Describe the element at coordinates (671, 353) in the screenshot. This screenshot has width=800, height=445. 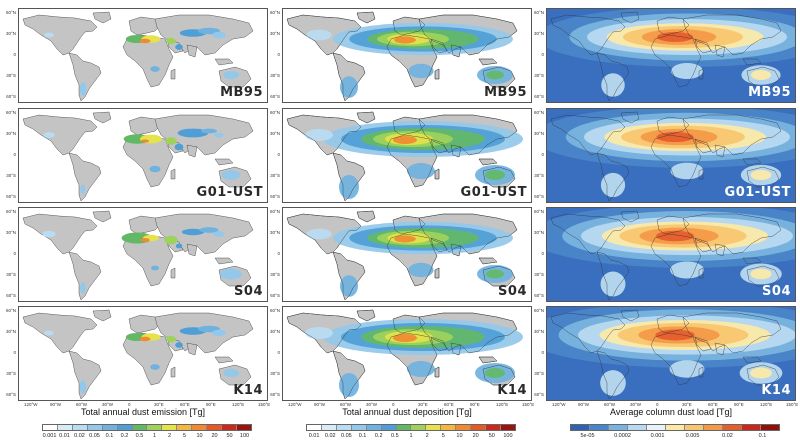
I see `map-panel-column_load-k14: K14` at that location.